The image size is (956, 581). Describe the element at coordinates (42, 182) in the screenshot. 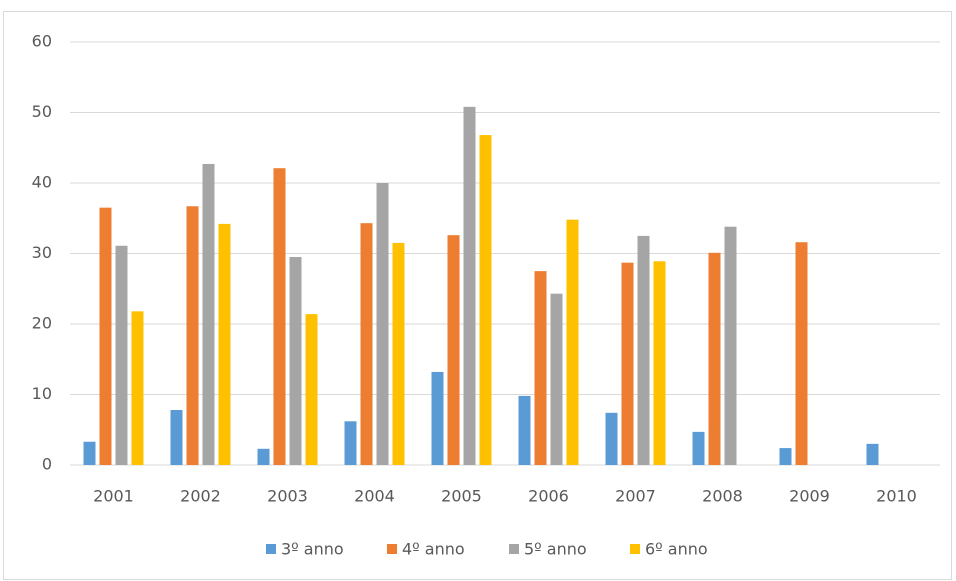

I see `y-tick-label: 40` at that location.